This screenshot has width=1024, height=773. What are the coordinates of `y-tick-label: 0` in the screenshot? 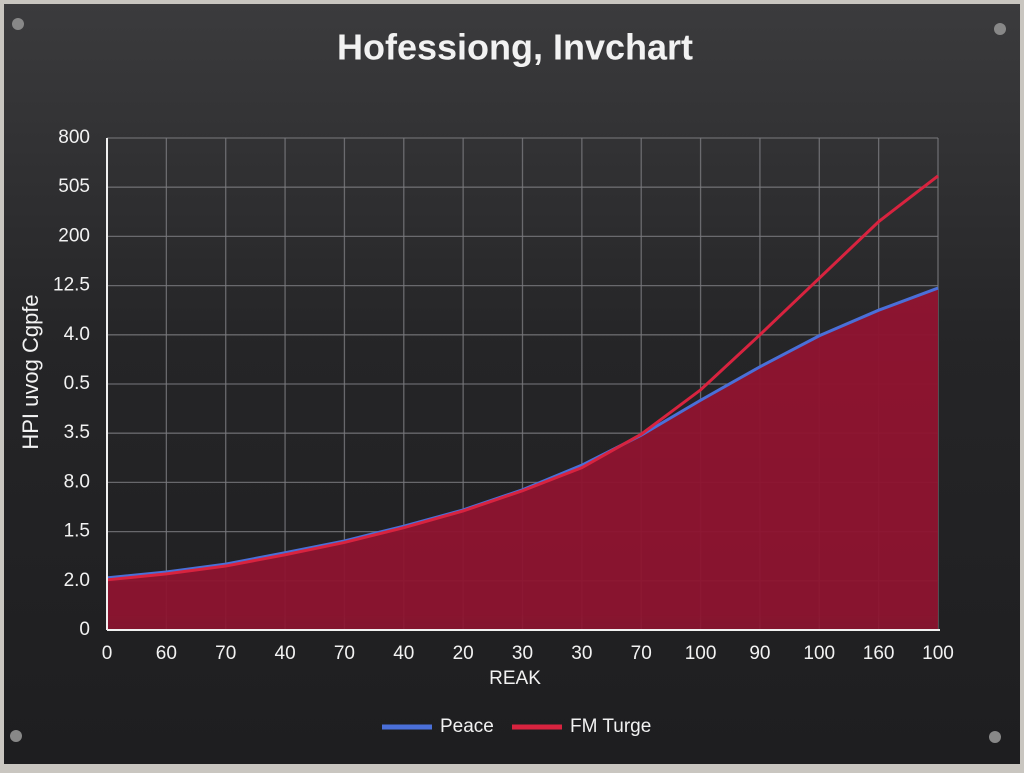 It's located at (84, 629).